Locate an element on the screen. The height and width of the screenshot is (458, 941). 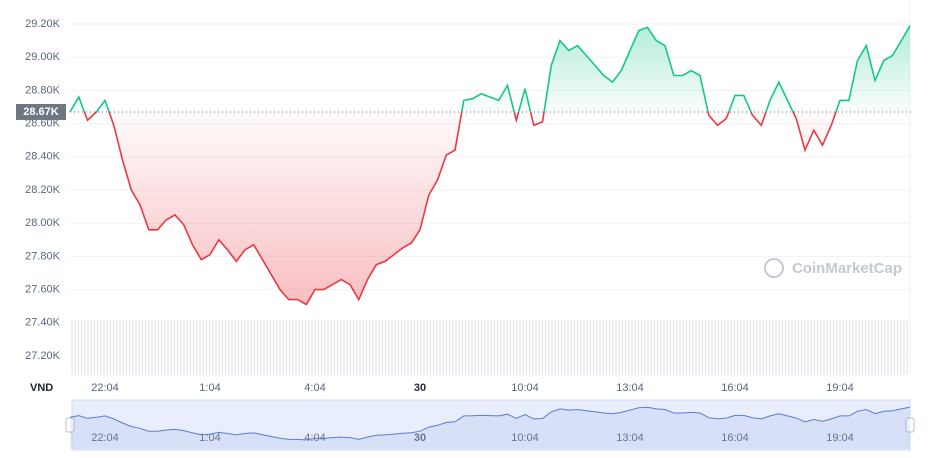
navigator-tick-label: 16:04 is located at coordinates (735, 438).